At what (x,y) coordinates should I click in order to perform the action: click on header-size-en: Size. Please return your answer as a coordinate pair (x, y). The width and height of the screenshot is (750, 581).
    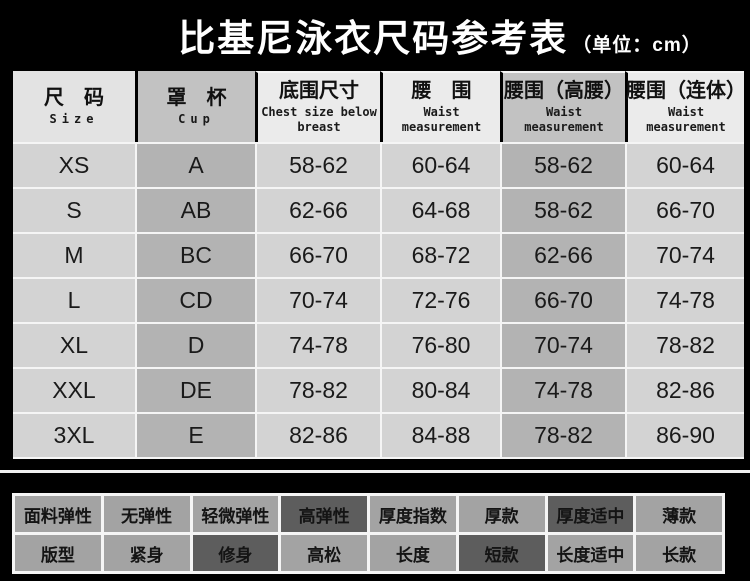
    Looking at the image, I should click on (74, 118).